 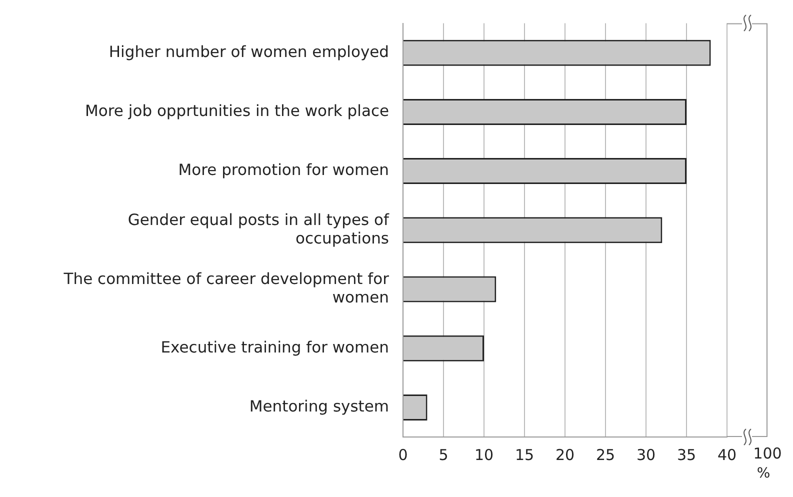 What do you see at coordinates (237, 111) in the screenshot?
I see `y-tick-label: More job opprtunities in the work place` at bounding box center [237, 111].